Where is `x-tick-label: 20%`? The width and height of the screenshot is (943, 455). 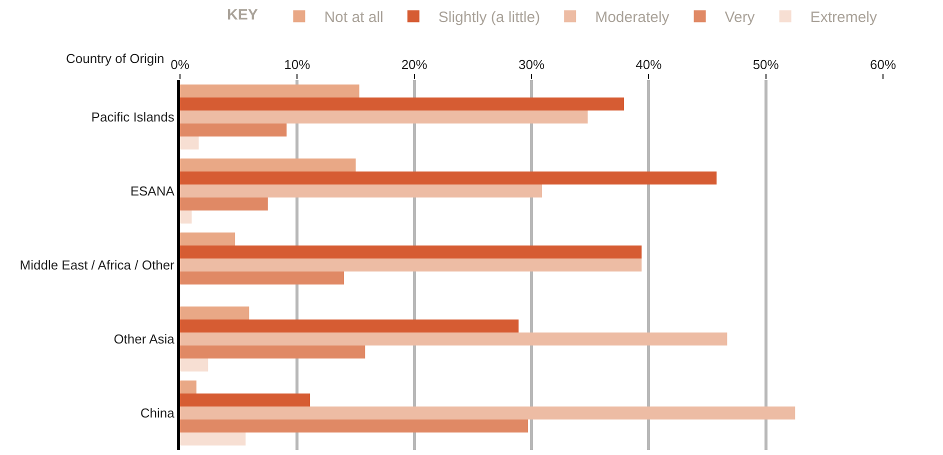
x-tick-label: 20% is located at coordinates (414, 64).